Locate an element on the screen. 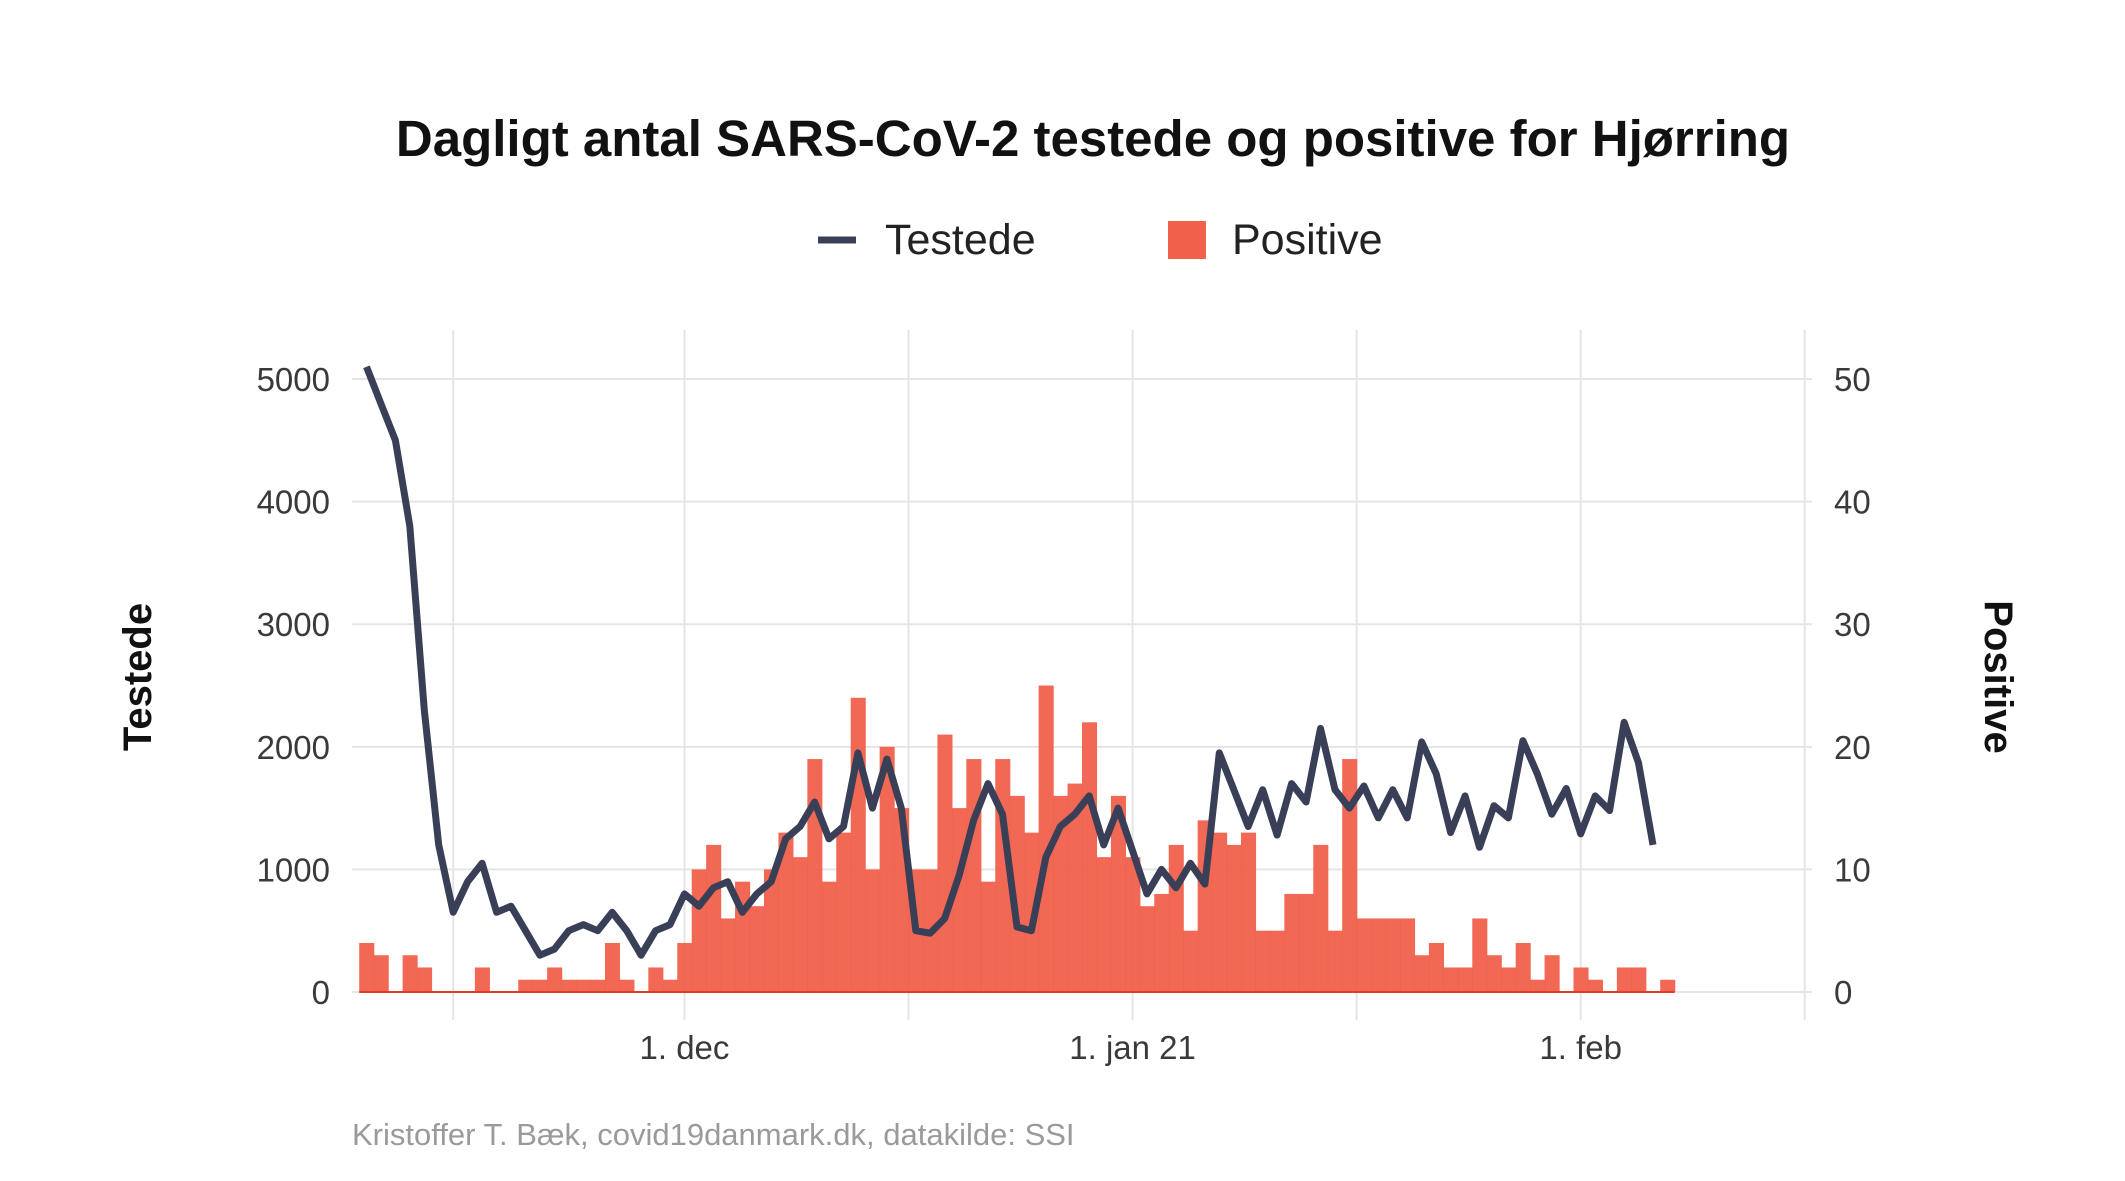 The height and width of the screenshot is (1181, 2125). y-tick-label-right: 10 is located at coordinates (1852, 869).